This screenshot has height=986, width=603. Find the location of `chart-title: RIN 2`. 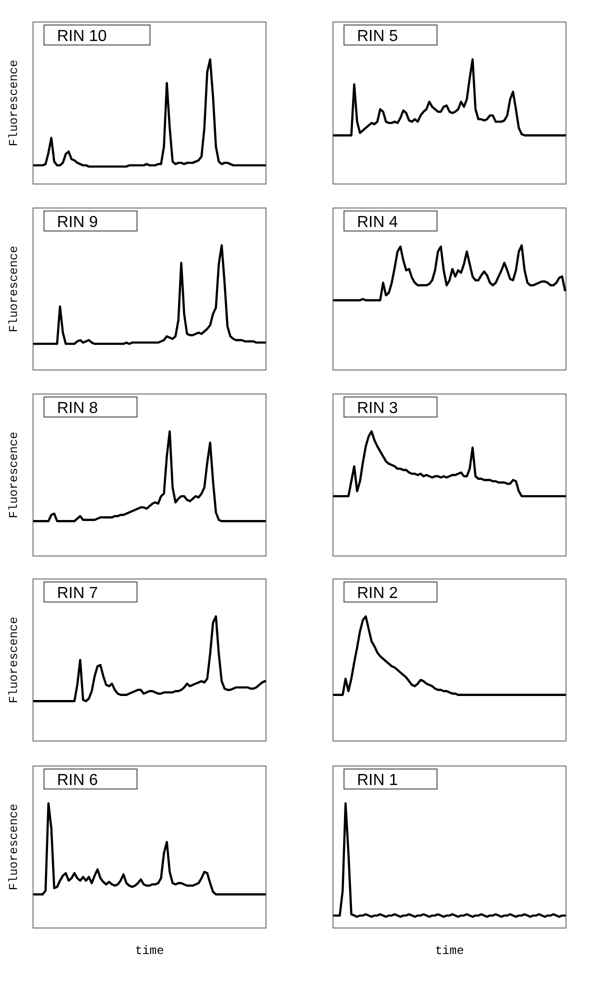

chart-title: RIN 2 is located at coordinates (377, 593).